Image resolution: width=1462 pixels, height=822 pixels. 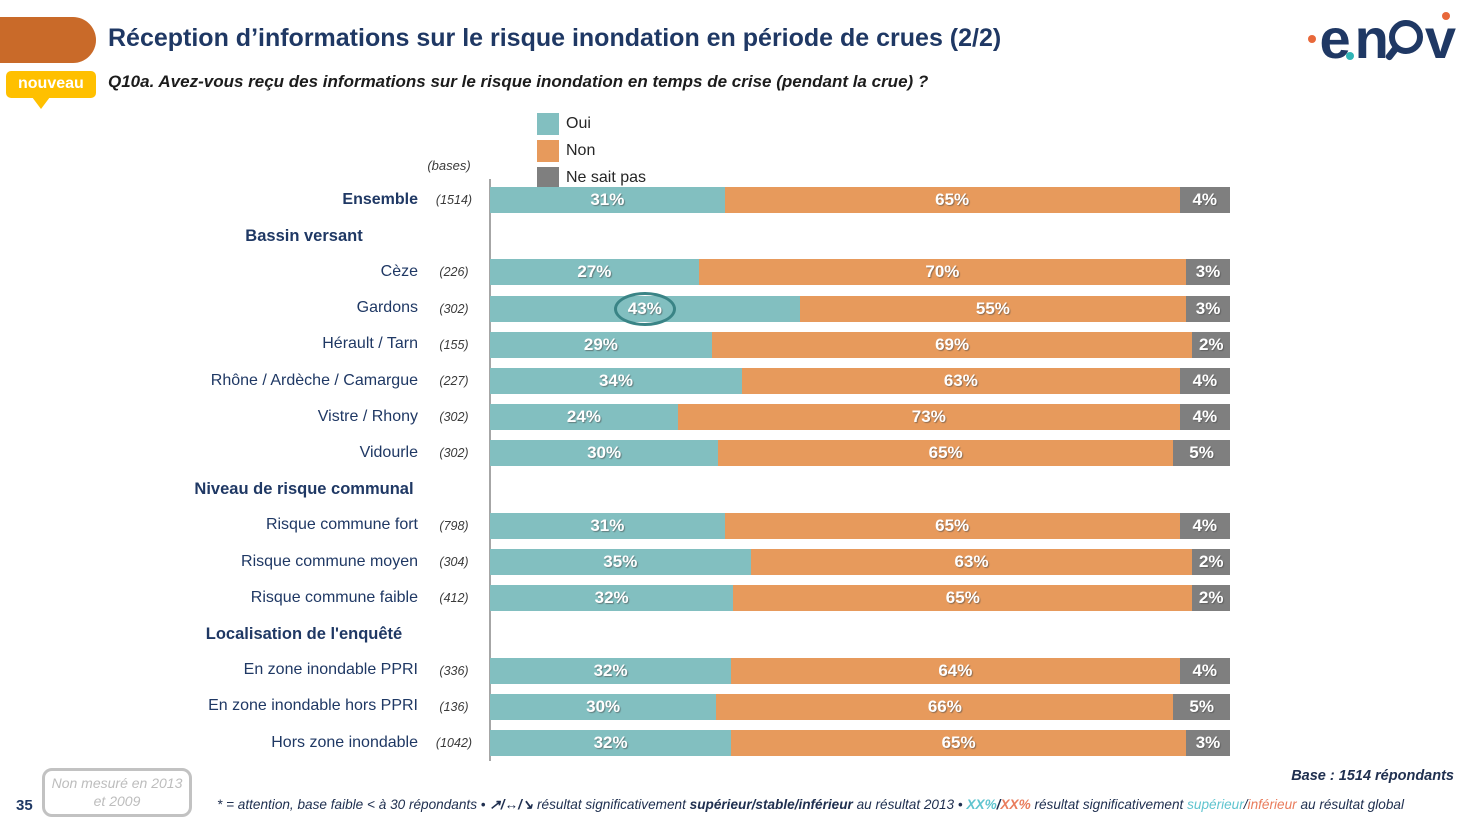 What do you see at coordinates (689, 490) in the screenshot?
I see `group-header-row: Niveau de risque communal` at bounding box center [689, 490].